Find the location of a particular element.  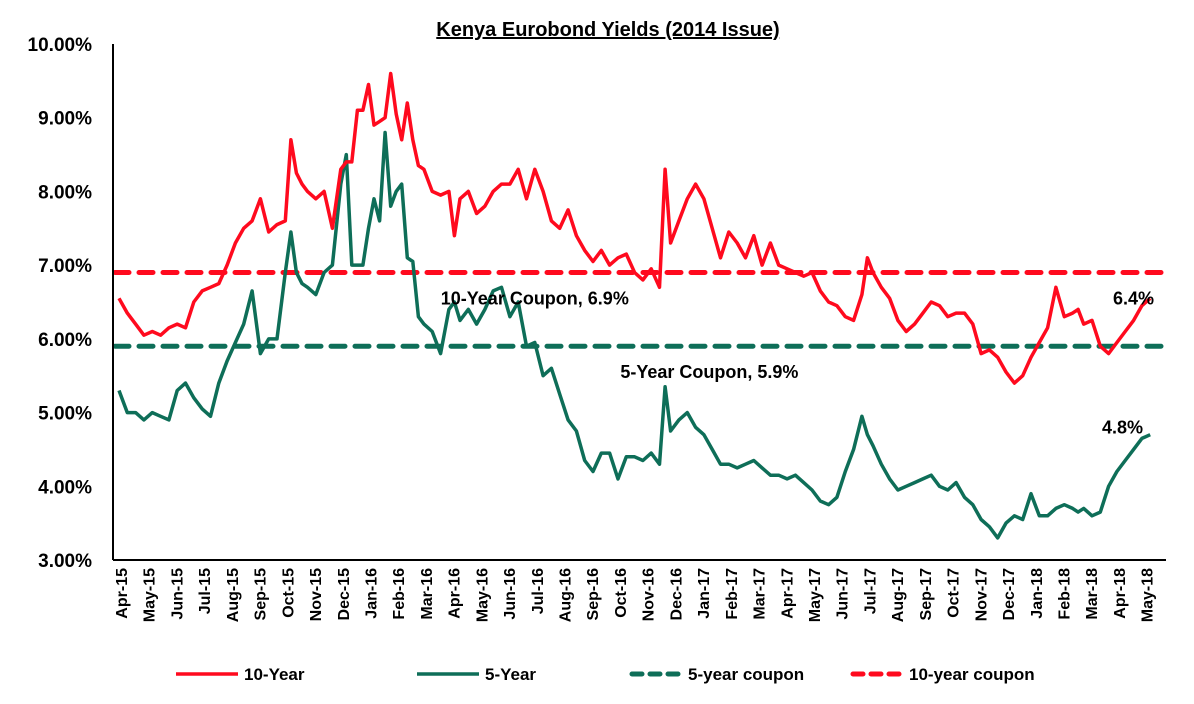

x-tick-label: Sep-15 is located at coordinates (261, 594).